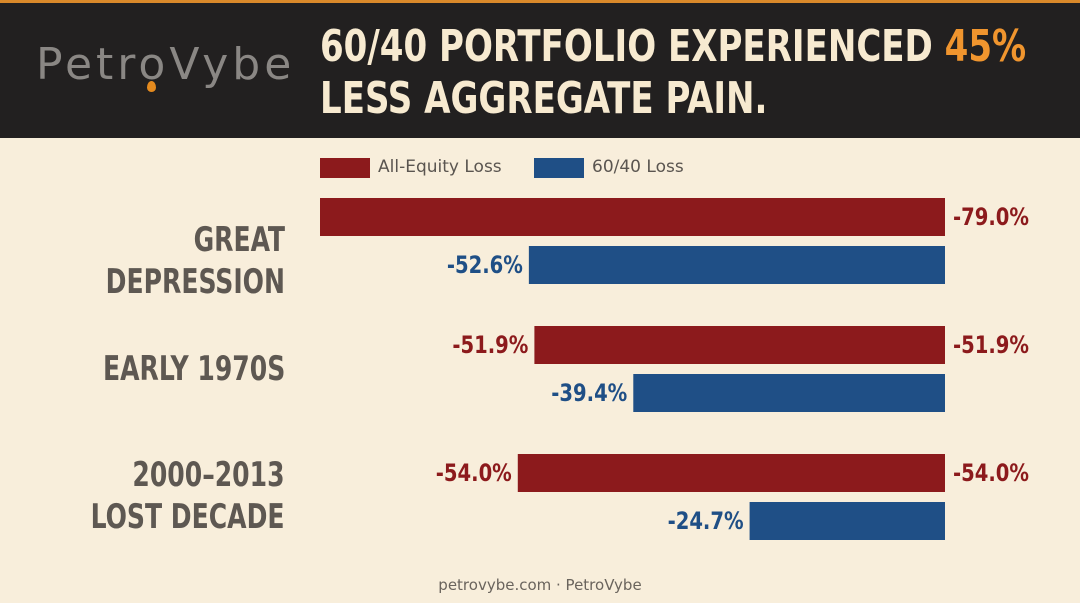  Describe the element at coordinates (559, 168) in the screenshot. I see `legend-swatch-sixty-forty` at that location.